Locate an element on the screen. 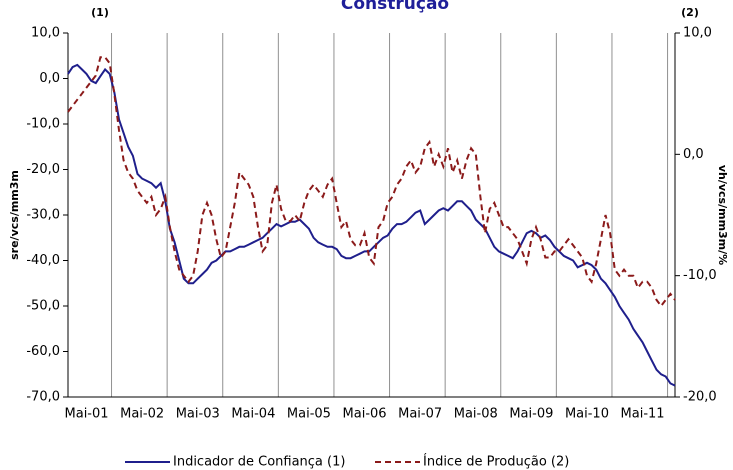 The width and height of the screenshot is (733, 470). legend-label: Indicador de Confiança (1) is located at coordinates (259, 462).